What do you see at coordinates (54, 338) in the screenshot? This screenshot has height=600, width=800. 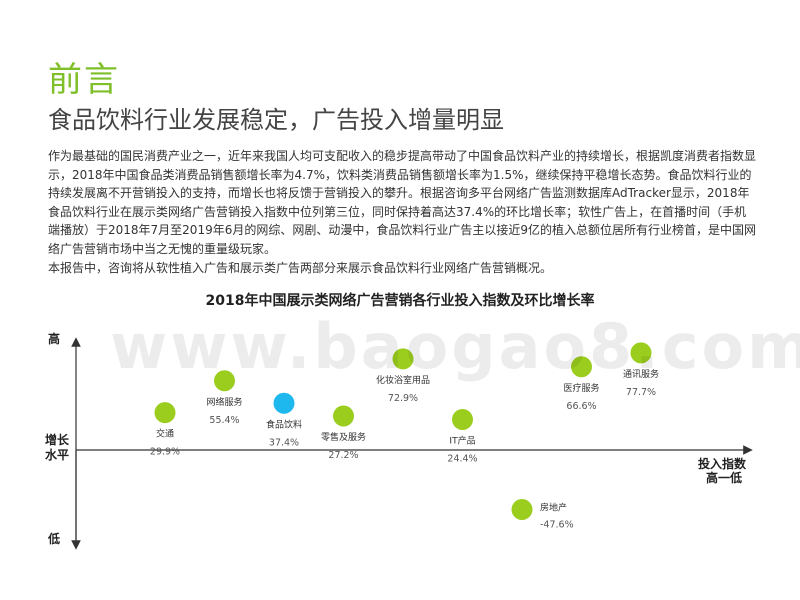 I see `y-axis-label-high: 高` at bounding box center [54, 338].